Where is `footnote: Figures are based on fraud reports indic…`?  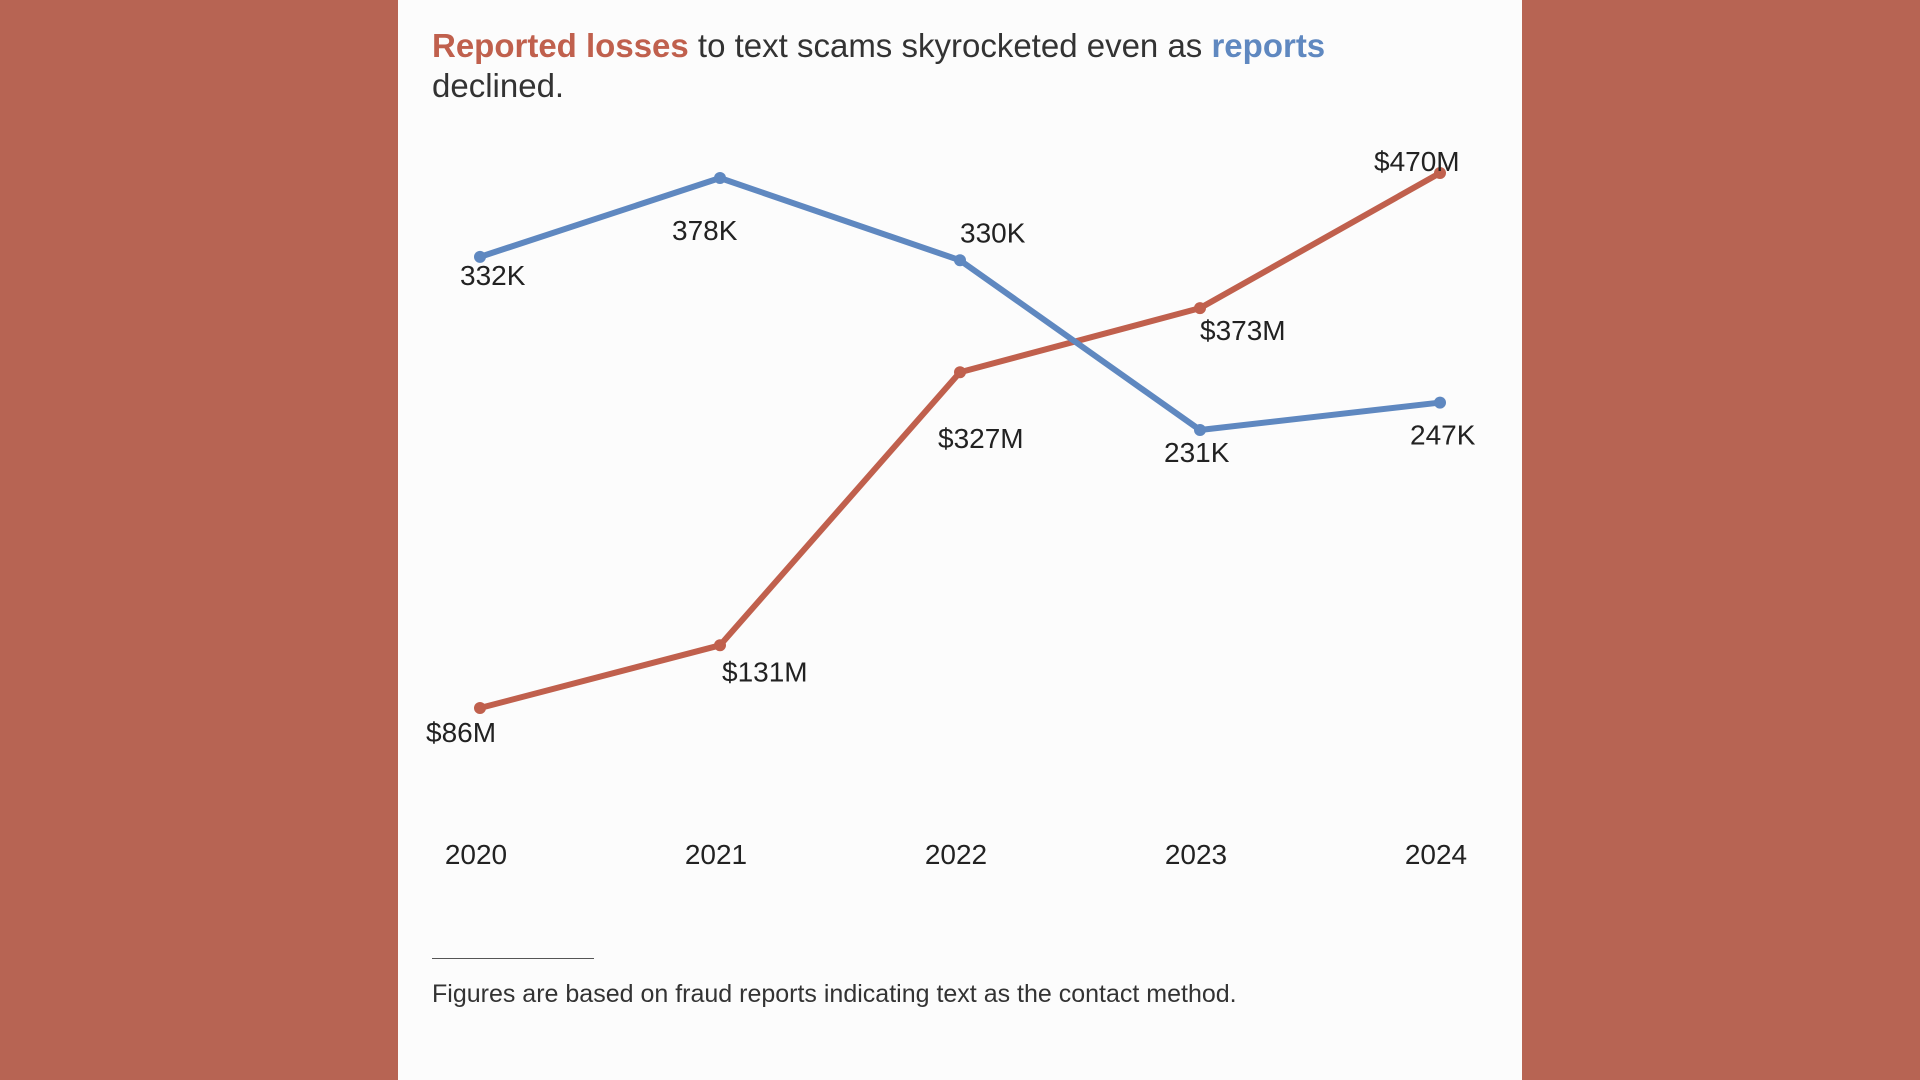
footnote: Figures are based on fraud reports indic… is located at coordinates (834, 994).